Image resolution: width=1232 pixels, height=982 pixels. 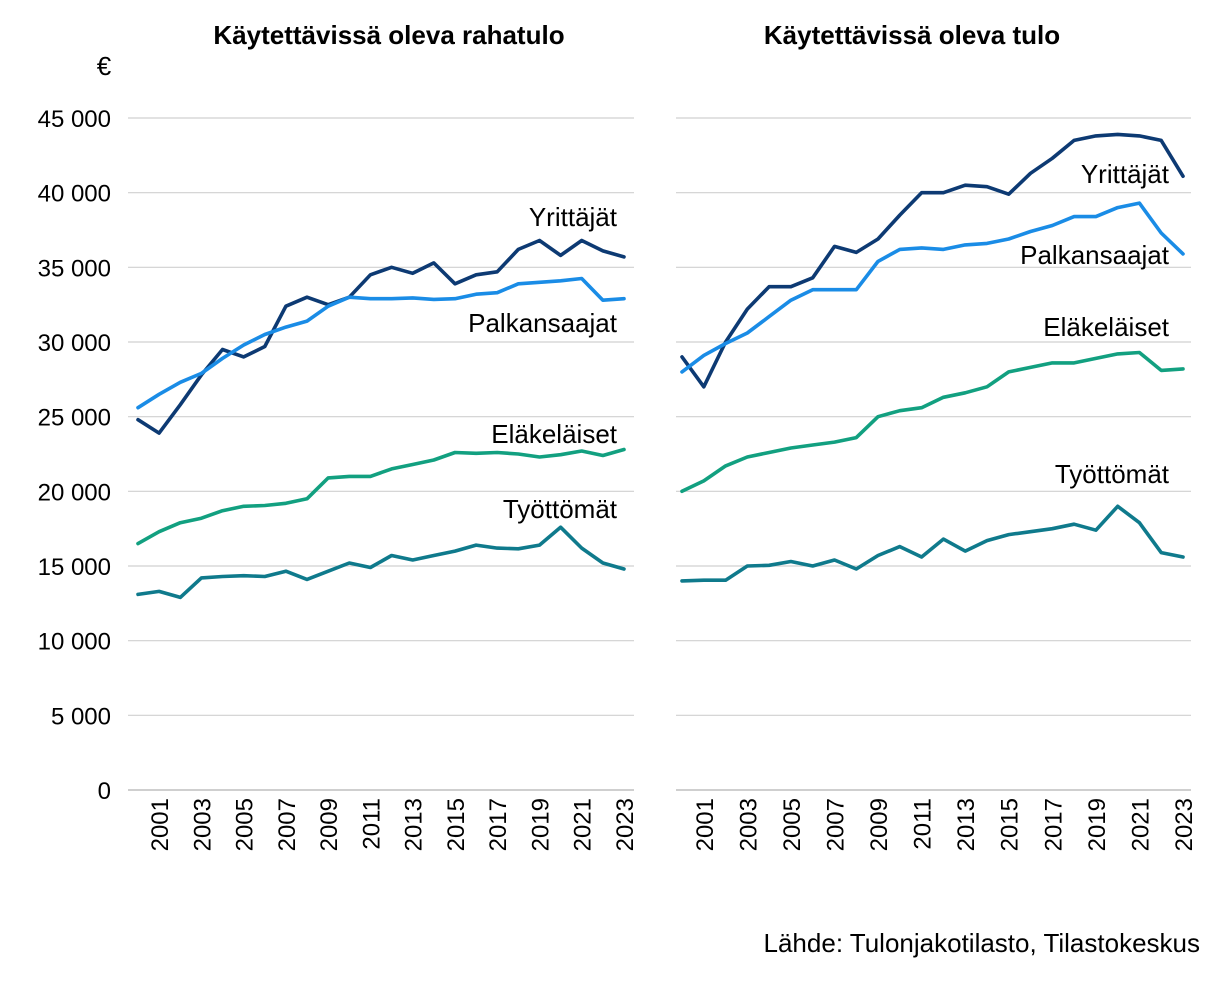 What do you see at coordinates (1106, 327) in the screenshot?
I see `panel2-series-label-elakelaiset: Eläkeläiset` at bounding box center [1106, 327].